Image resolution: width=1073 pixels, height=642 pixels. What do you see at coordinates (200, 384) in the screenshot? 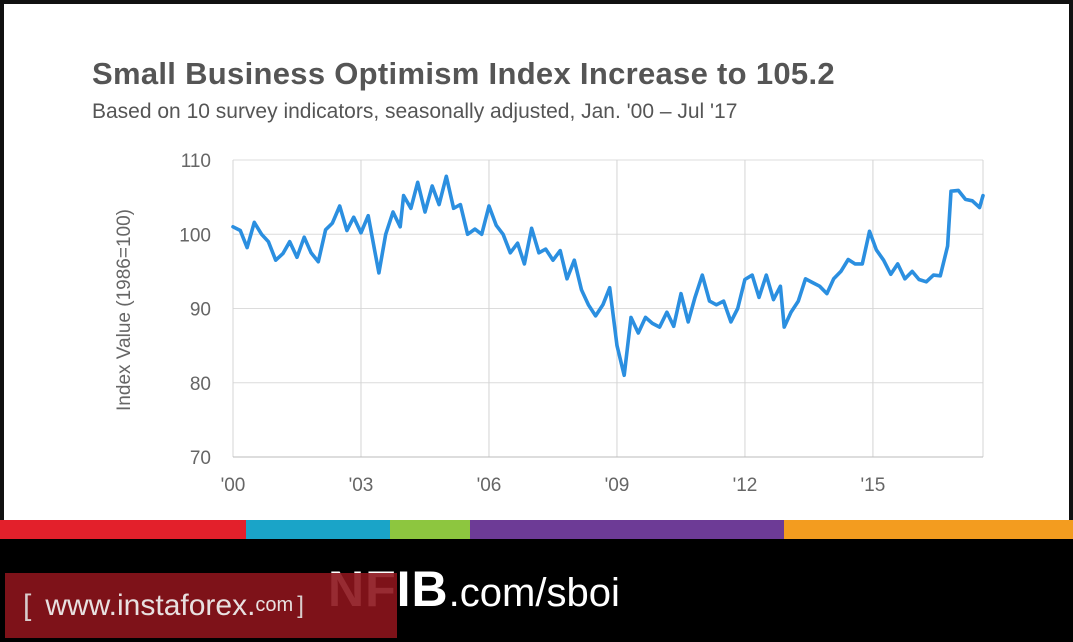
I see `y-tick-label: 80` at bounding box center [200, 384].